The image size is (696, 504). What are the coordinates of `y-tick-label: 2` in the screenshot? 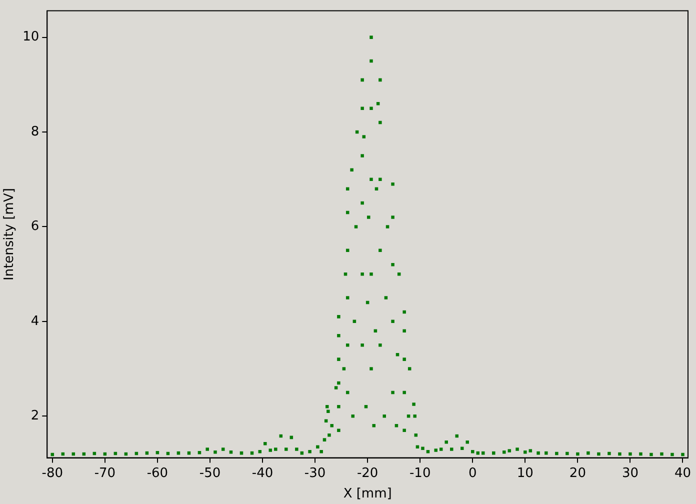 It's located at (35, 416).